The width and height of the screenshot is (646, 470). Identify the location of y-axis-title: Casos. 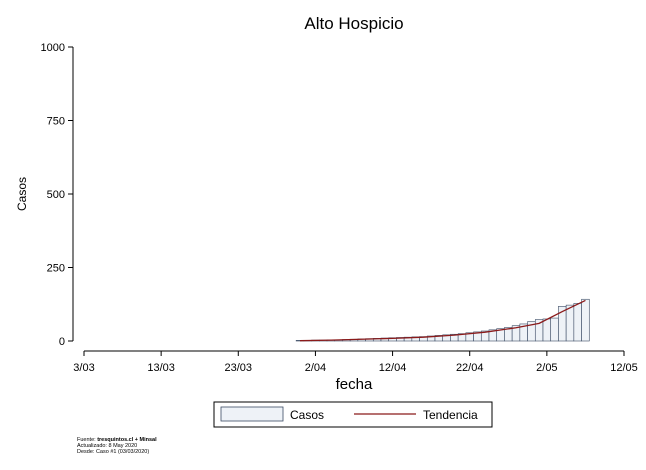
(22, 194).